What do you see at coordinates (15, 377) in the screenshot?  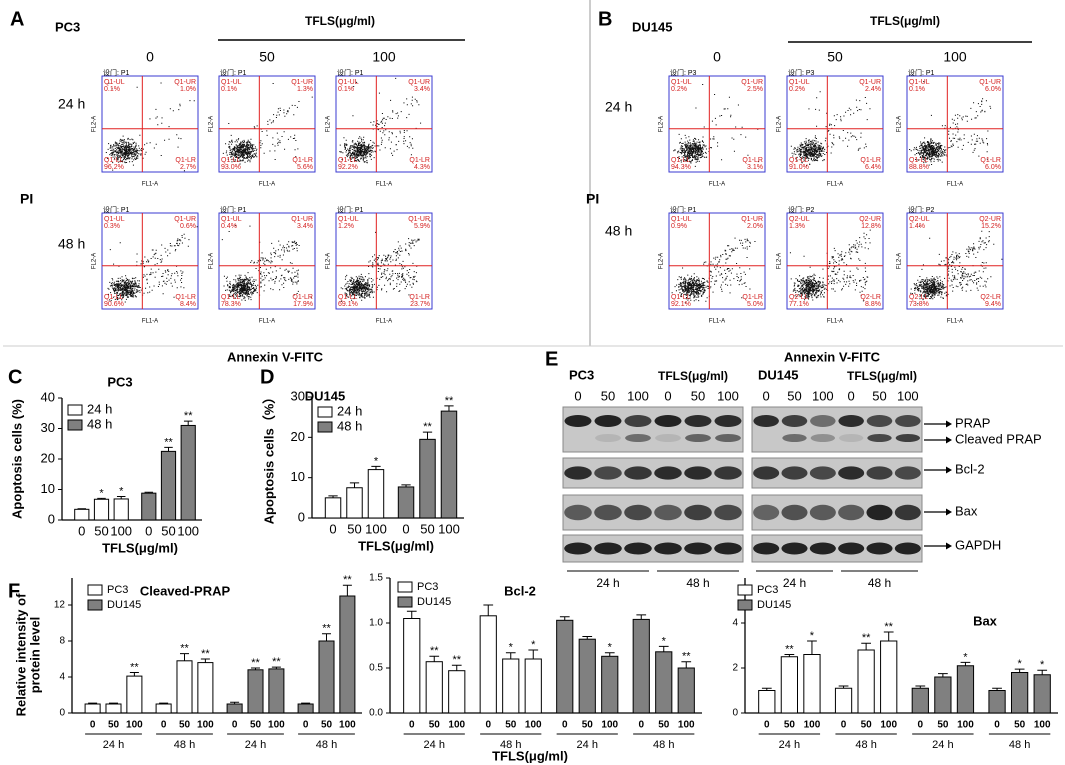 I see `panel-letter: C` at bounding box center [15, 377].